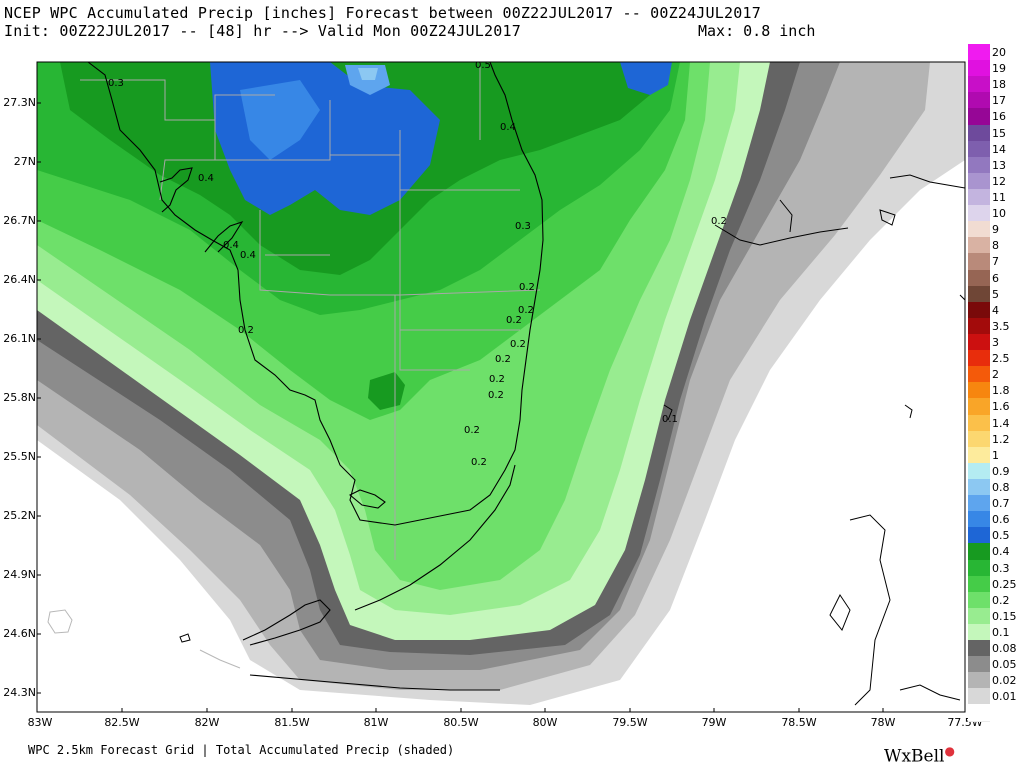  Describe the element at coordinates (994, 504) in the screenshot. I see `legend-row: 0.7` at that location.